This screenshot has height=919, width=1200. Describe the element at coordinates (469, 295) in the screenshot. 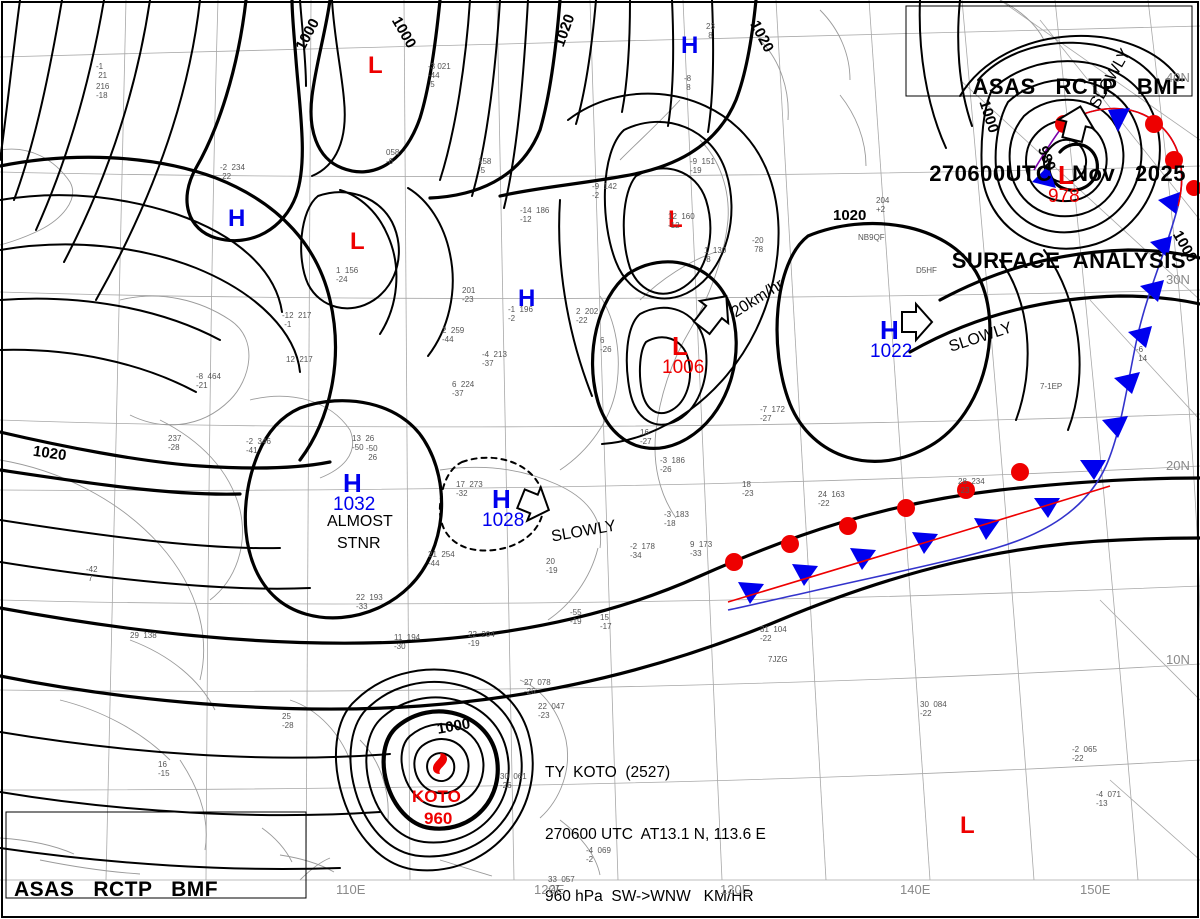

I see `station-plot-18: 201 -23` at that location.